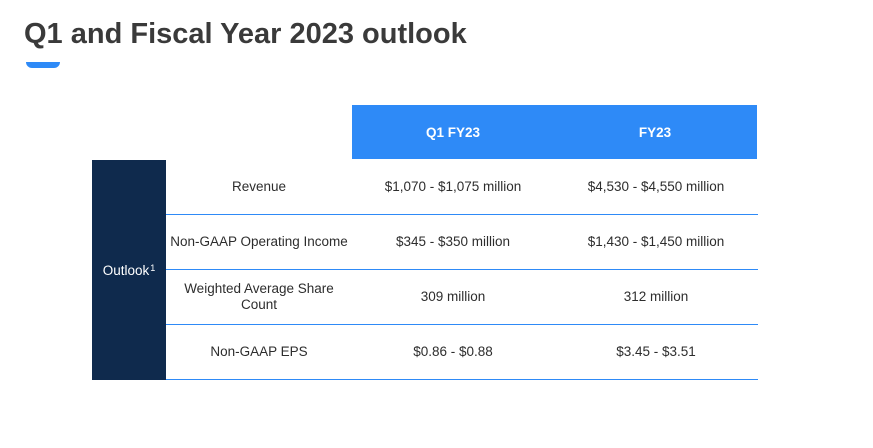 This screenshot has width=873, height=448. I want to click on outlook-side-label: Outlook 1, so click(129, 270).